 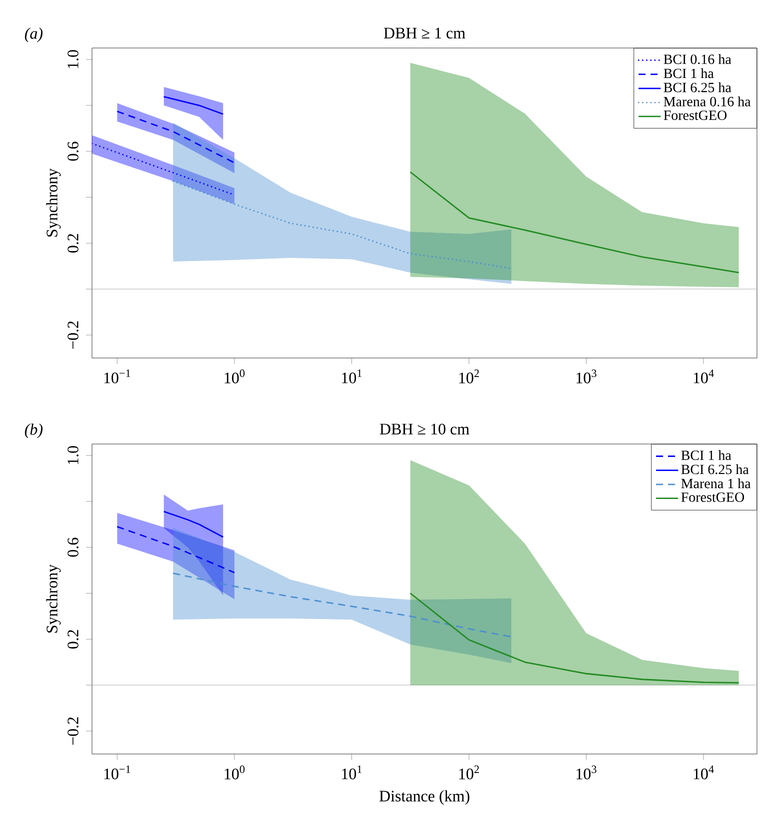 I want to click on legend-label: Marena 0.16 ha, so click(x=707, y=101).